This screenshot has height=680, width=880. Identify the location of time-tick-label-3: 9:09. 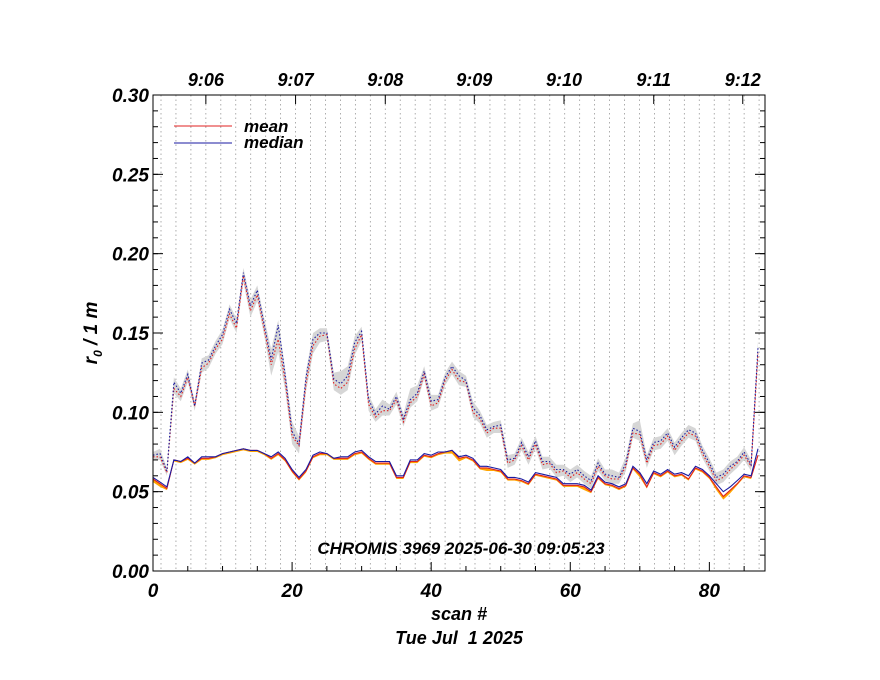
(474, 80).